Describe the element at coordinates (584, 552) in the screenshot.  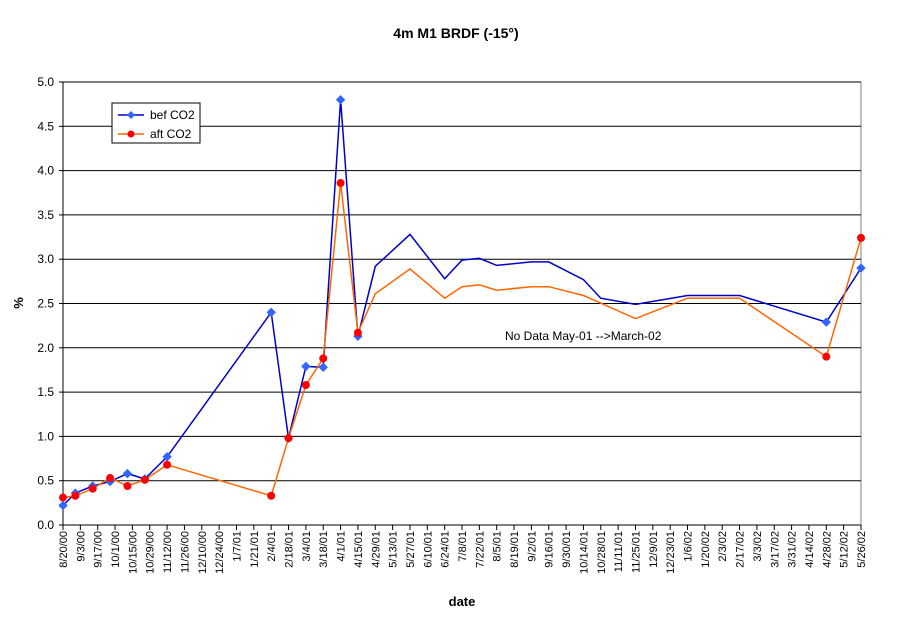
I see `x-tick-label: 10/14/01` at that location.